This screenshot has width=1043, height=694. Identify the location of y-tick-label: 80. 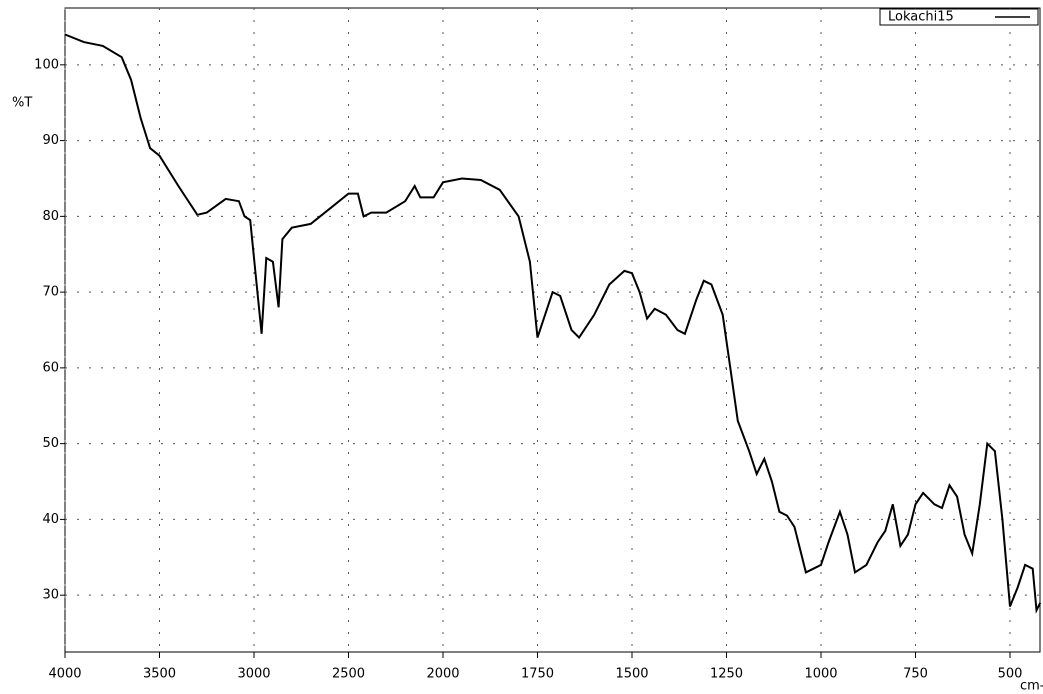
(50, 216).